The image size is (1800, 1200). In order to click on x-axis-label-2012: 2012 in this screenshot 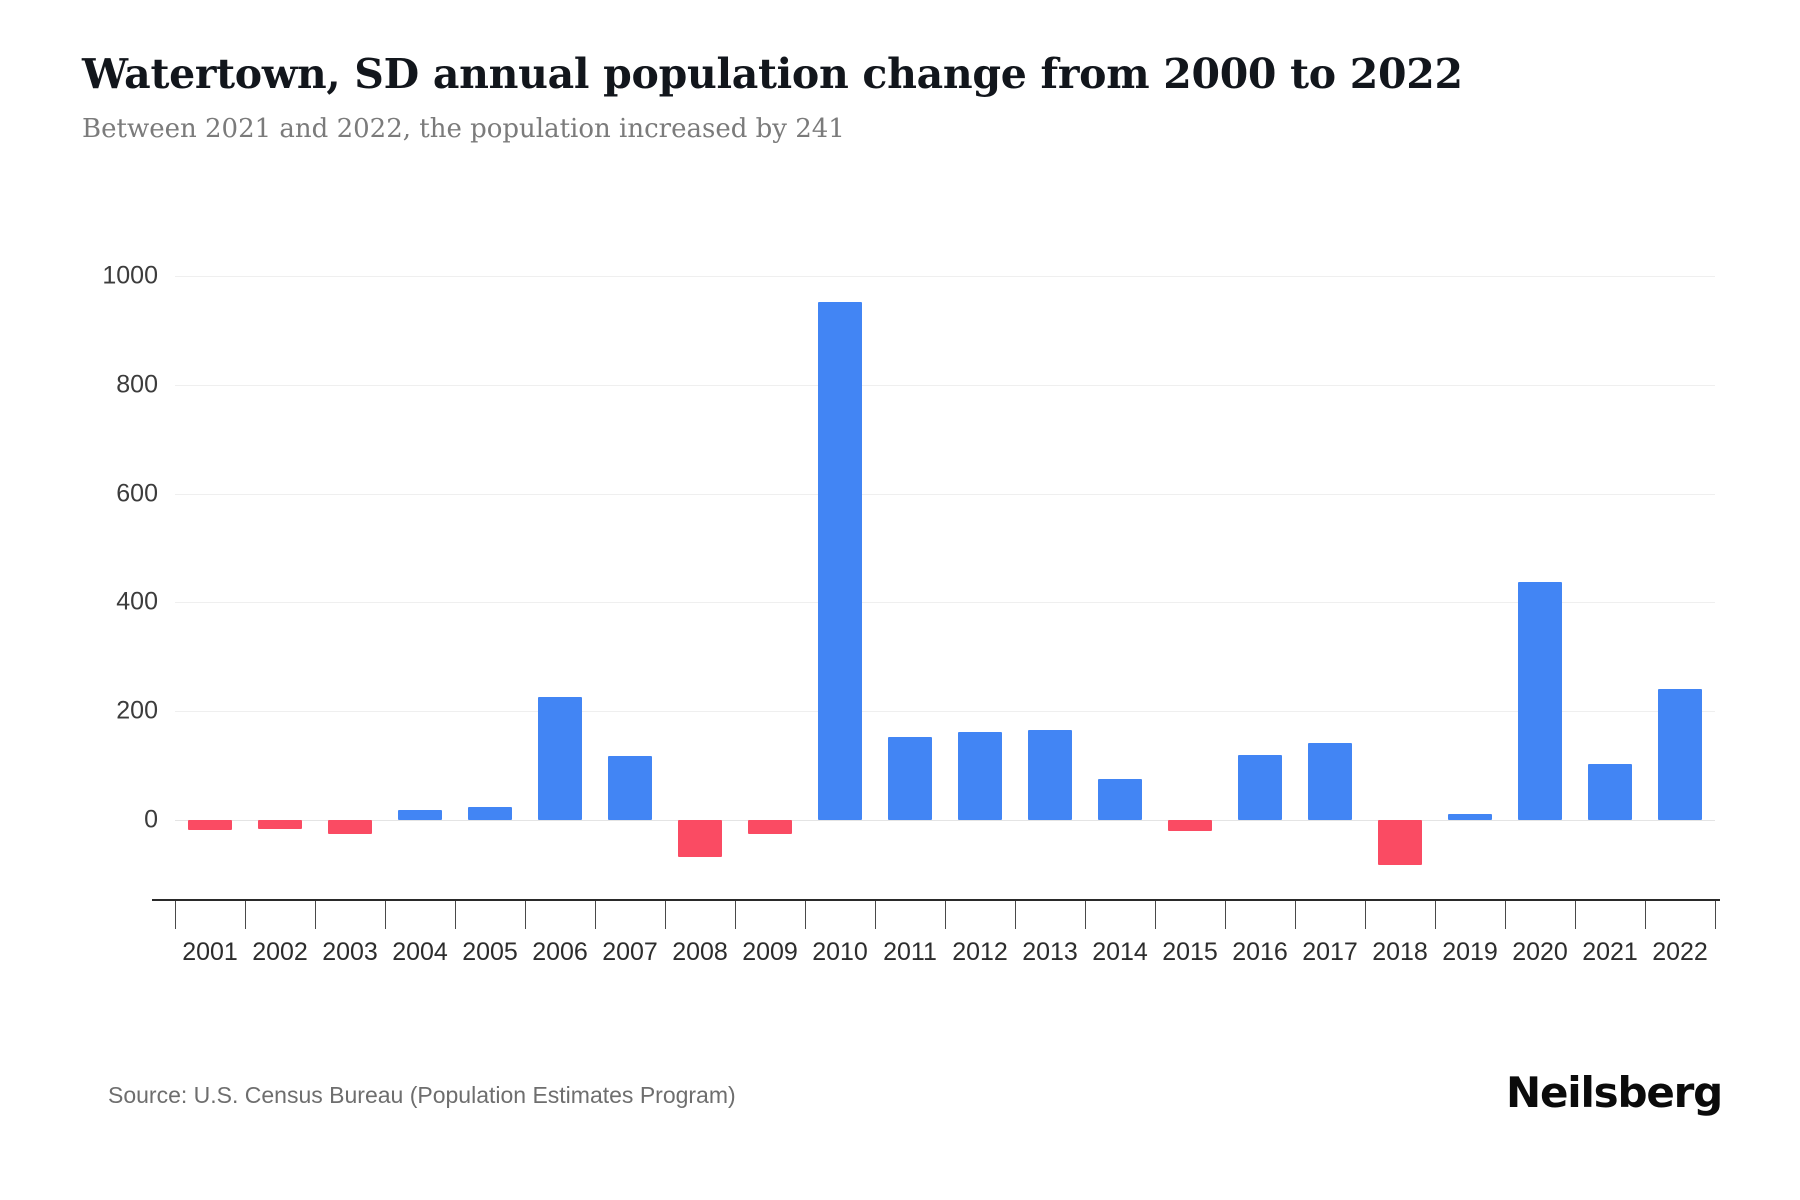, I will do `click(980, 952)`.